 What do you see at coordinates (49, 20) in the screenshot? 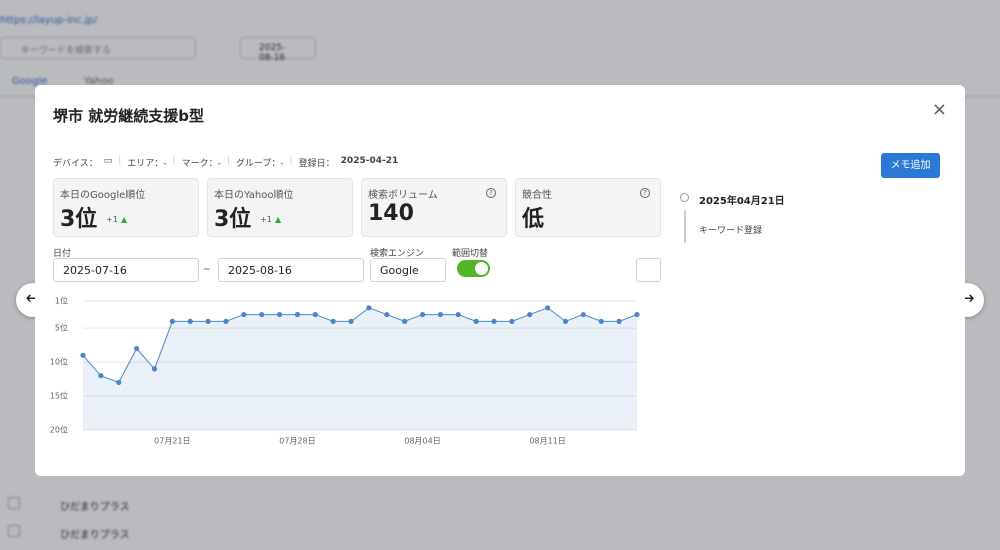
I see `site-url: https://layup-inc.jp/` at bounding box center [49, 20].